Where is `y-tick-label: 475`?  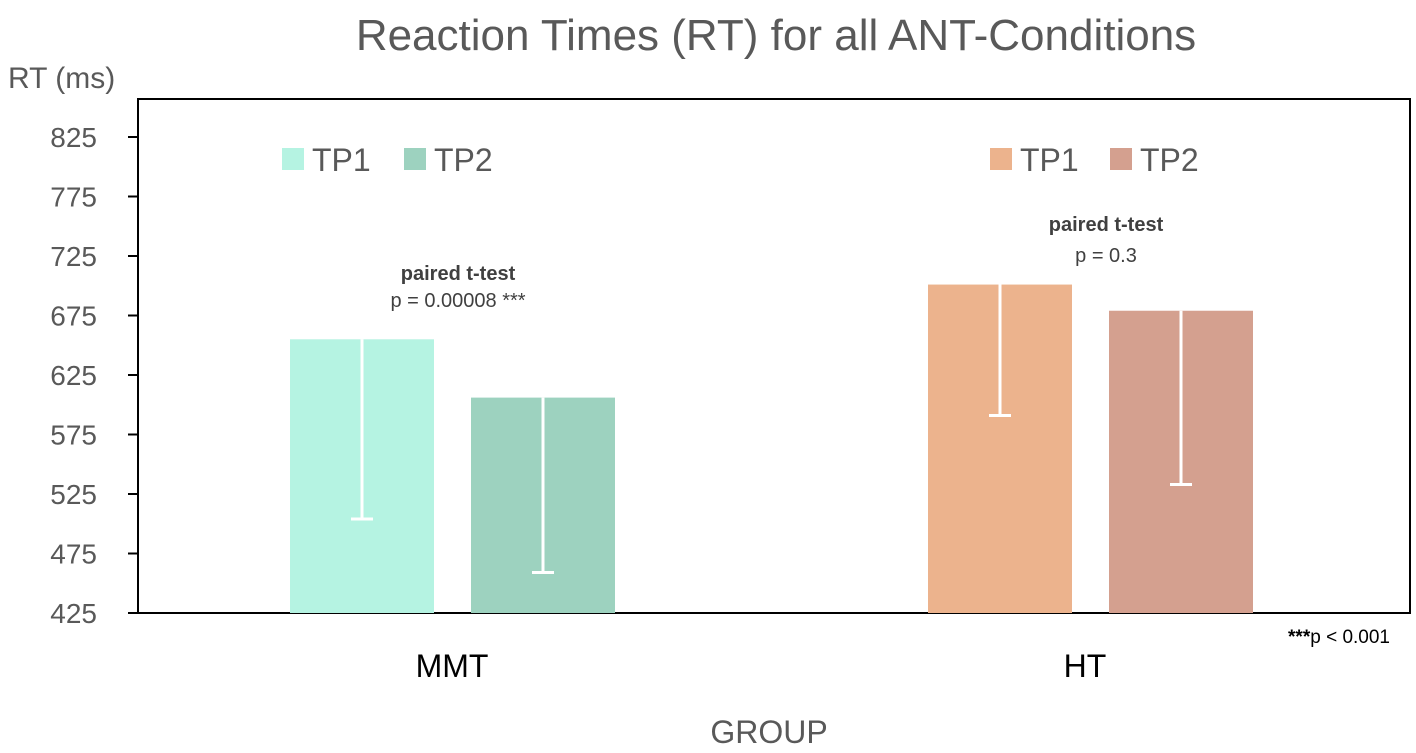
y-tick-label: 475 is located at coordinates (73, 554).